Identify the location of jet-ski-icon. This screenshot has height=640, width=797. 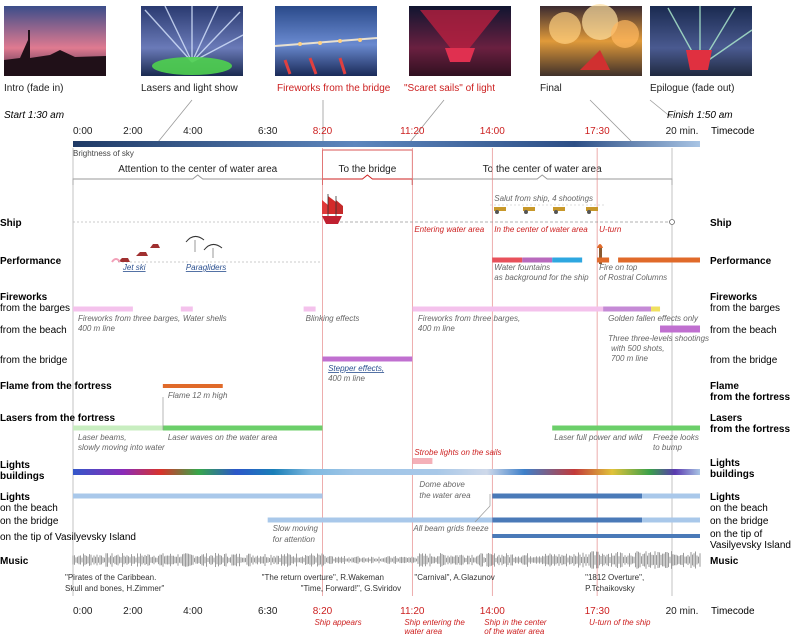
(135, 253).